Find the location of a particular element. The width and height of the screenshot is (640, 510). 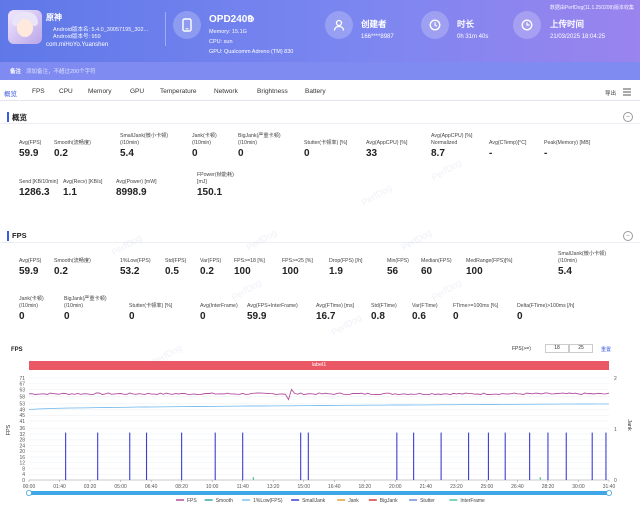

y-tick-label: 36 is located at coordinates (22, 429).